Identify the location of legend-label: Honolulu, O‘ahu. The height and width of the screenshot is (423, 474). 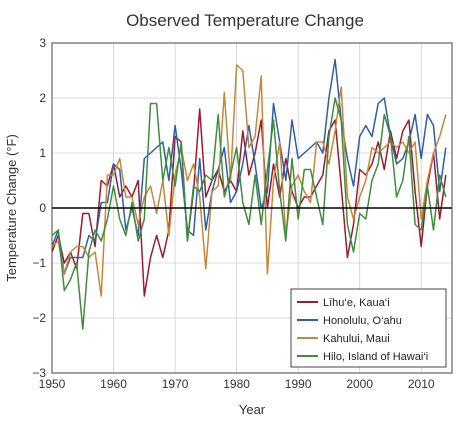
(362, 321).